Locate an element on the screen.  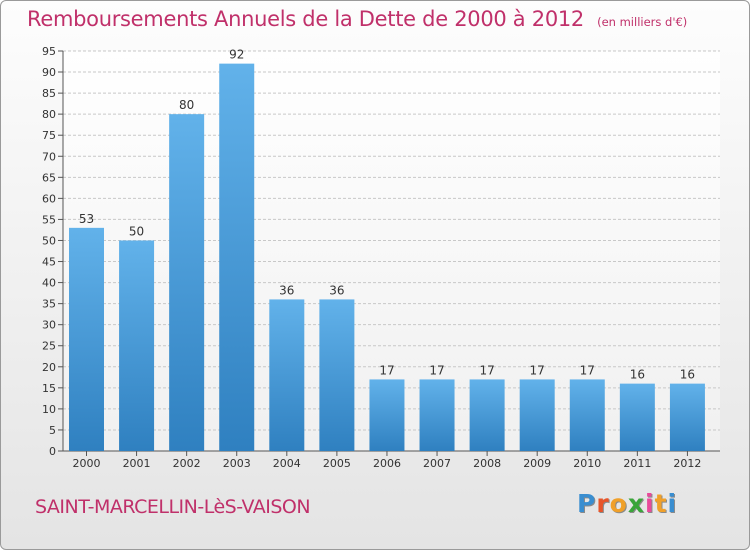
bar-value-label: 53 is located at coordinates (86, 219).